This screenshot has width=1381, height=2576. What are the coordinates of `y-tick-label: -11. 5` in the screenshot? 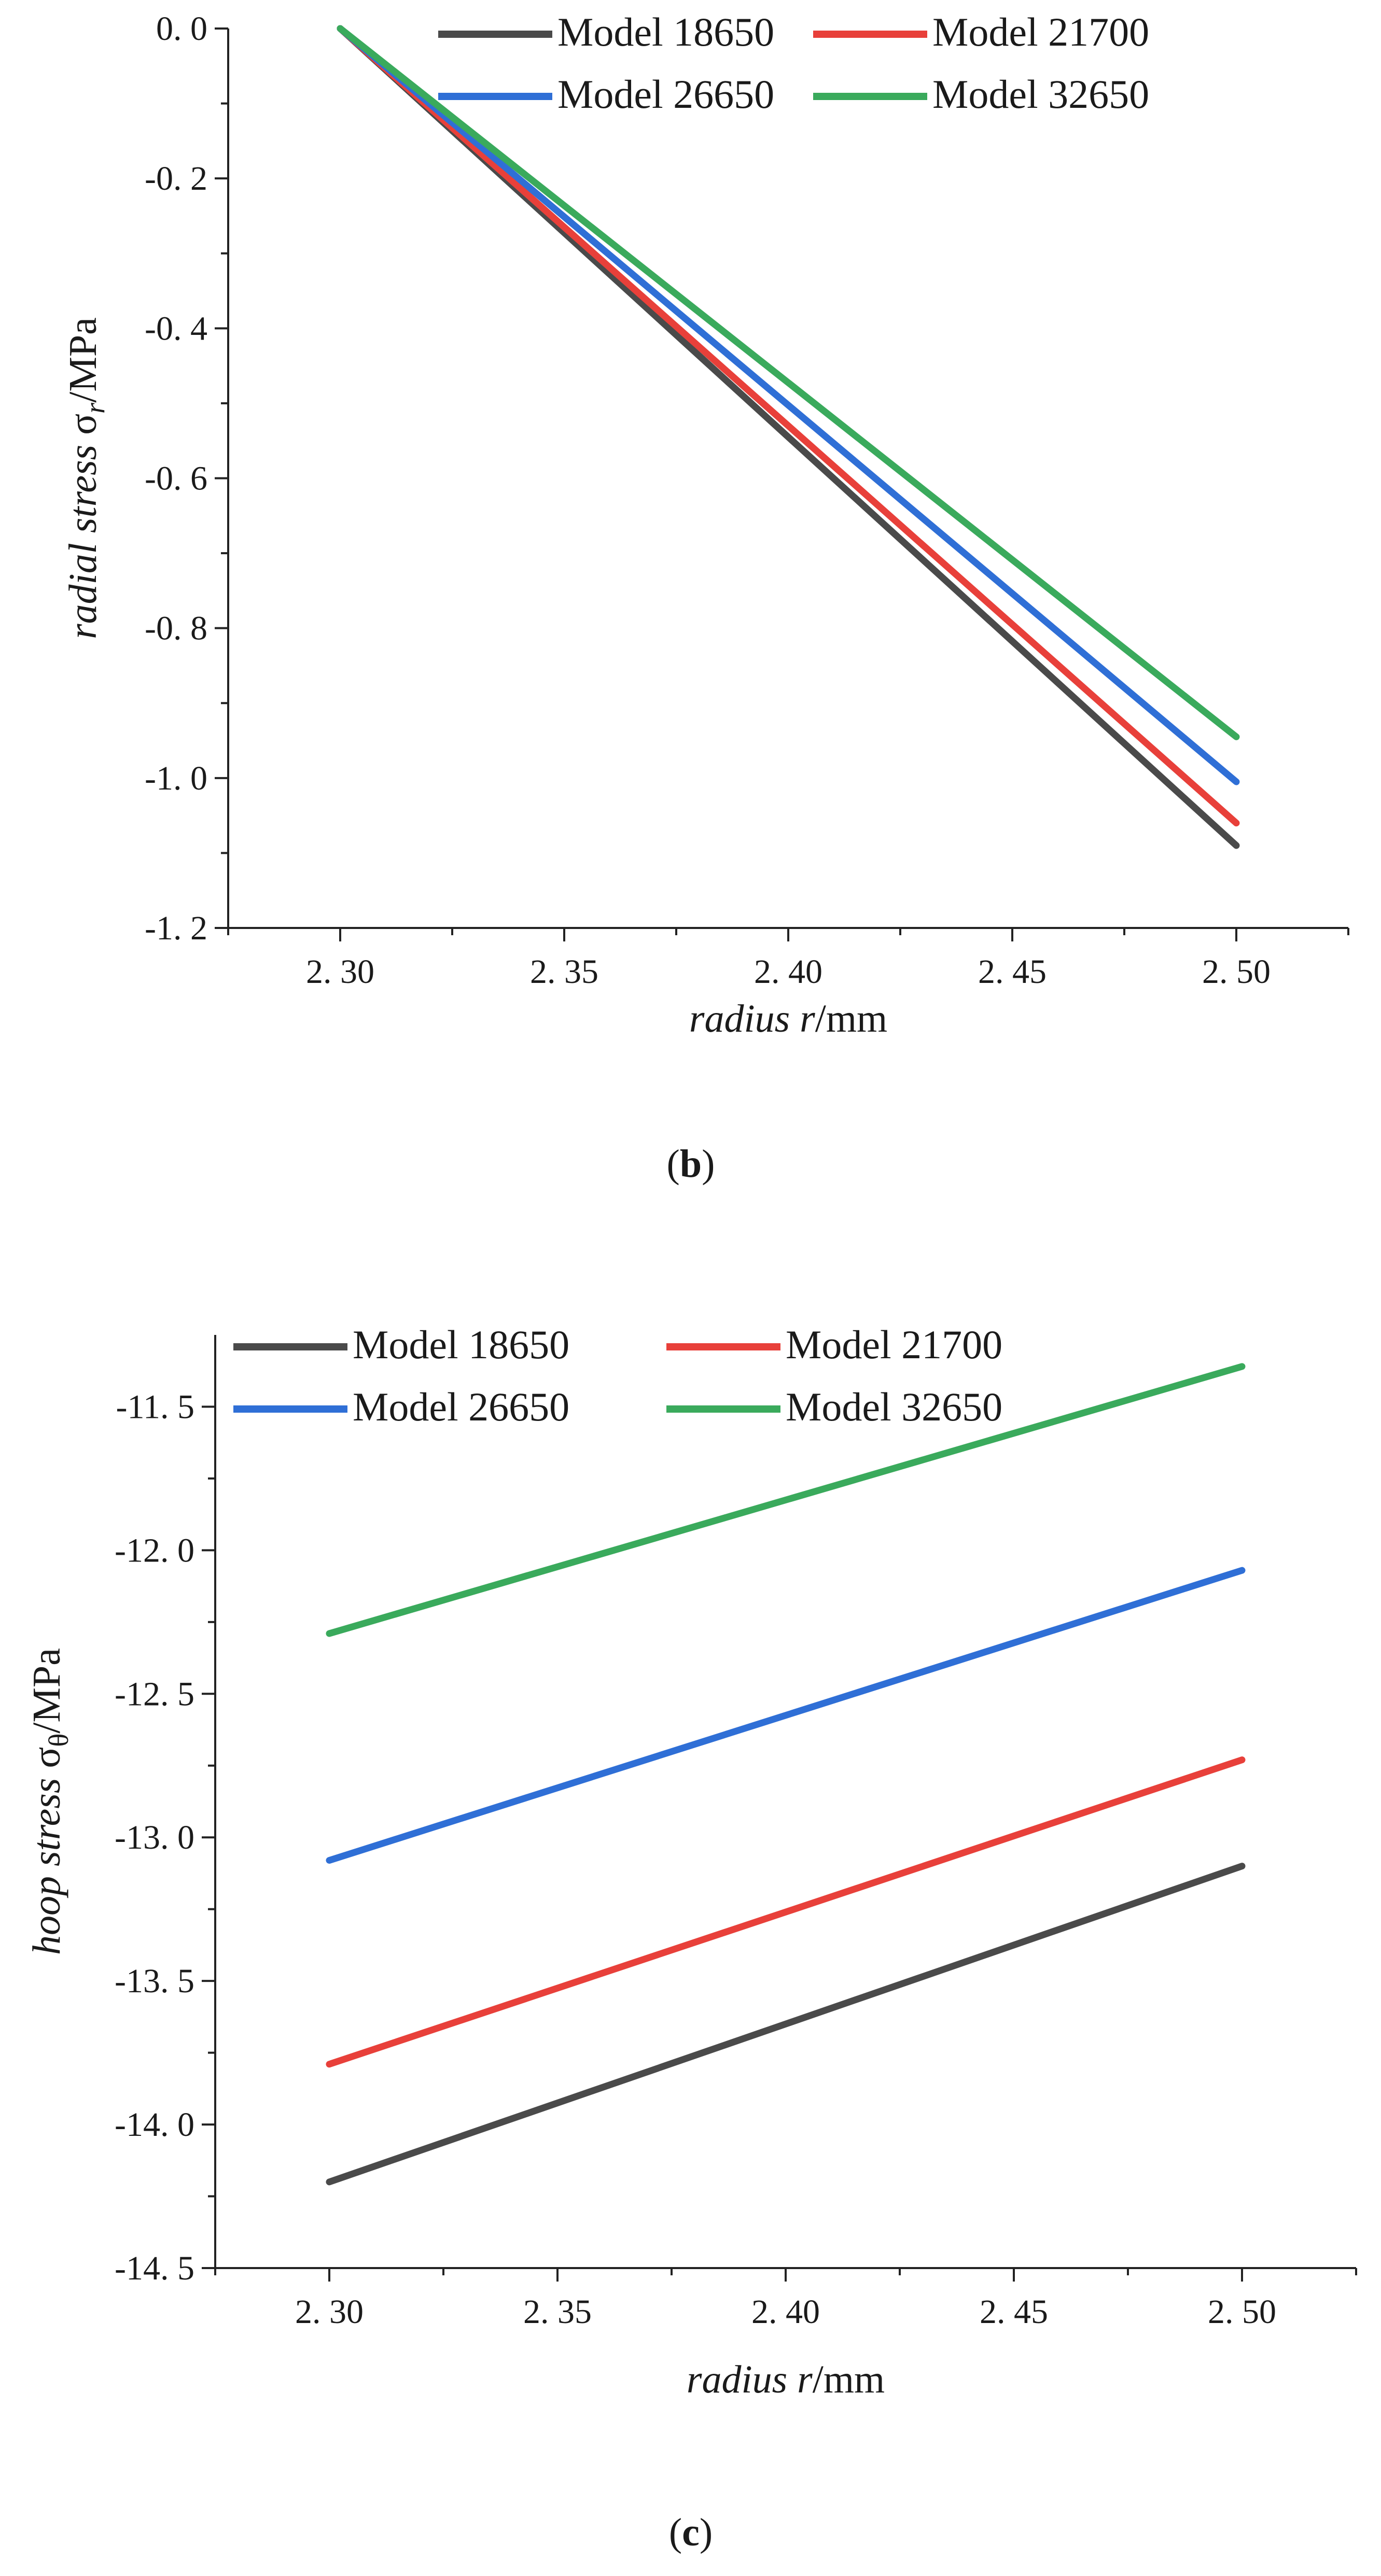 It's located at (155, 1407).